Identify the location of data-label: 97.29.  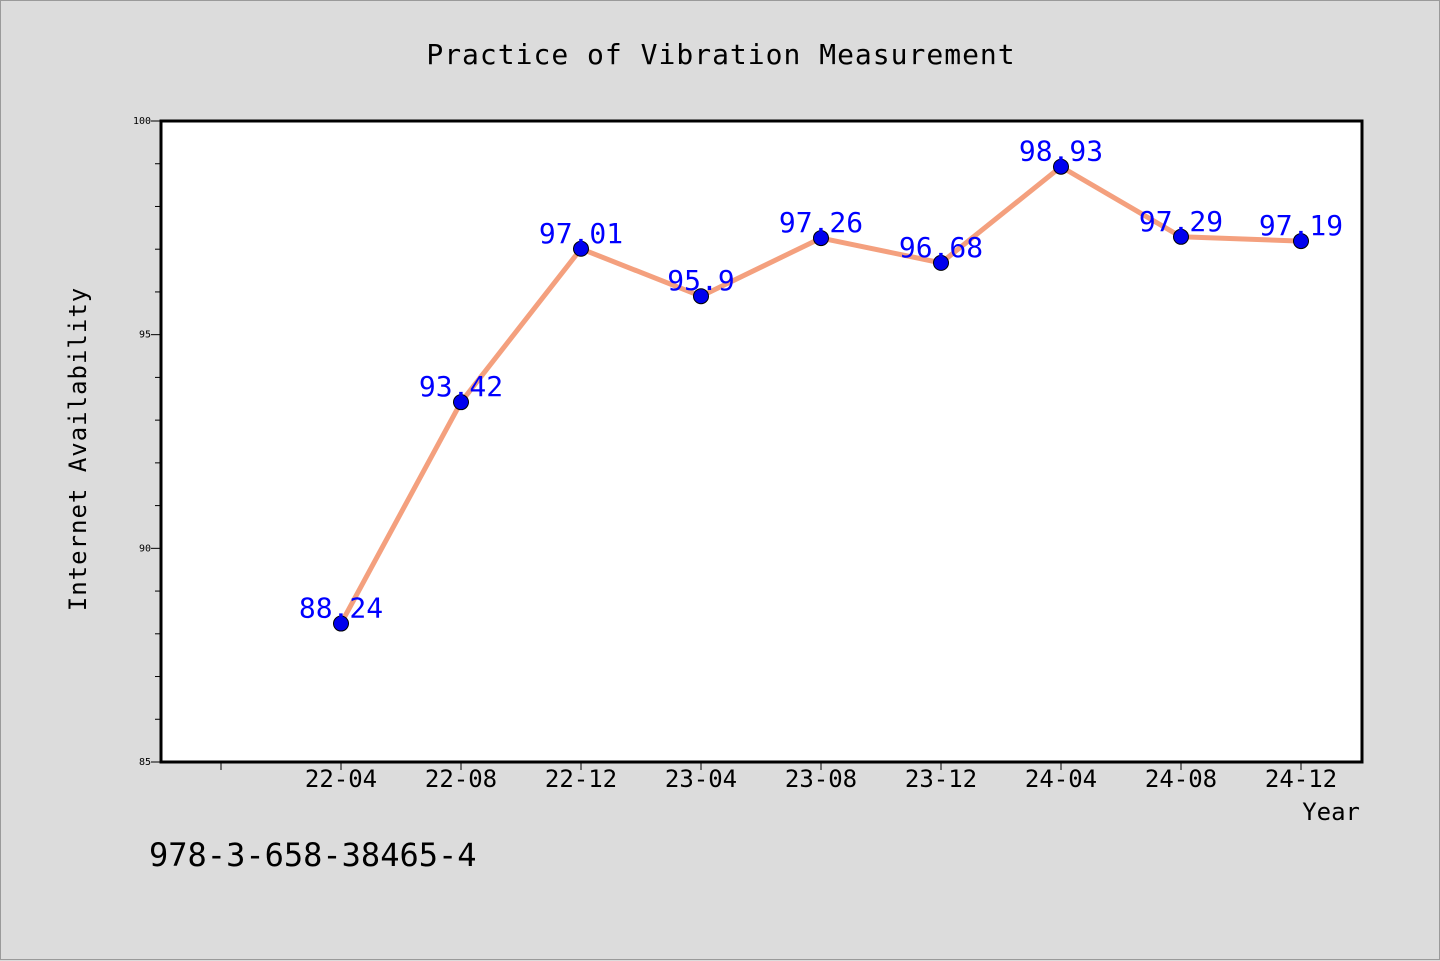
(1181, 221).